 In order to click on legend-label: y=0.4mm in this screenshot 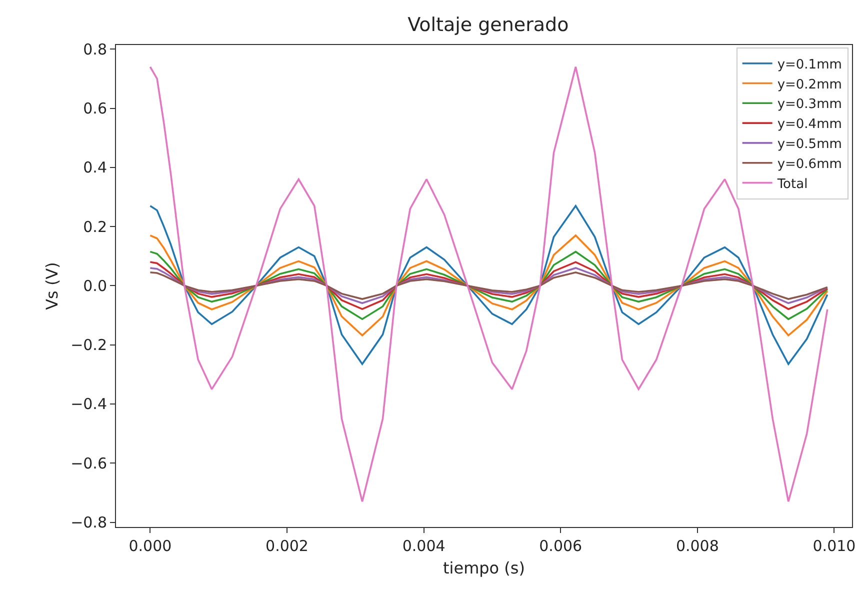, I will do `click(809, 124)`.